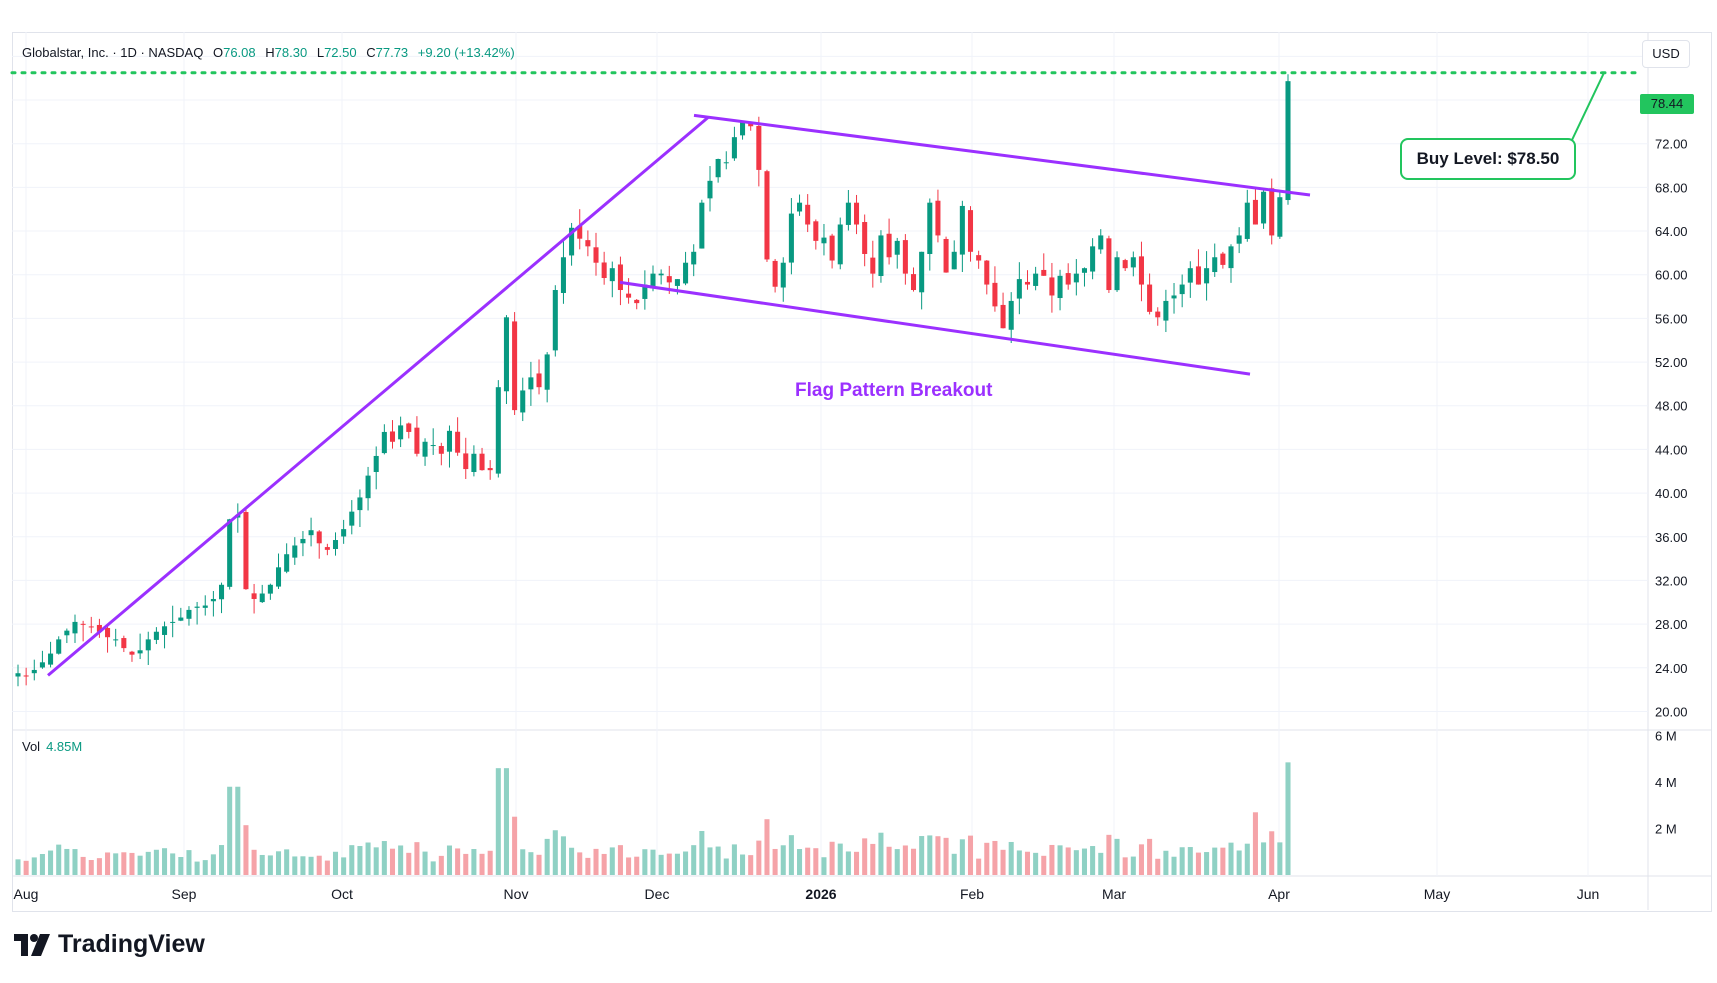  Describe the element at coordinates (1114, 894) in the screenshot. I see `time-tick-label: Mar` at that location.